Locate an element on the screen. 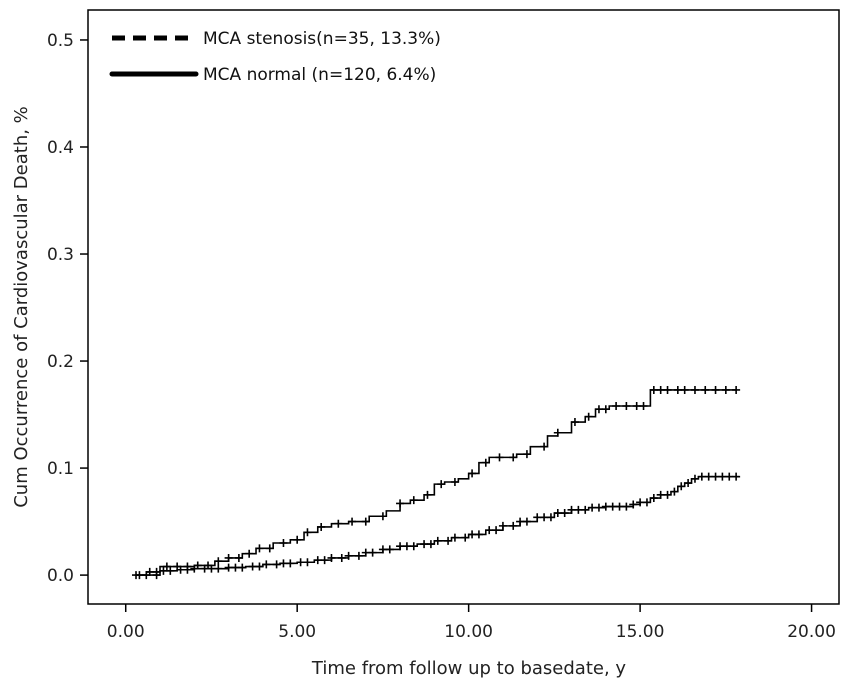  series-line is located at coordinates (438, 525).